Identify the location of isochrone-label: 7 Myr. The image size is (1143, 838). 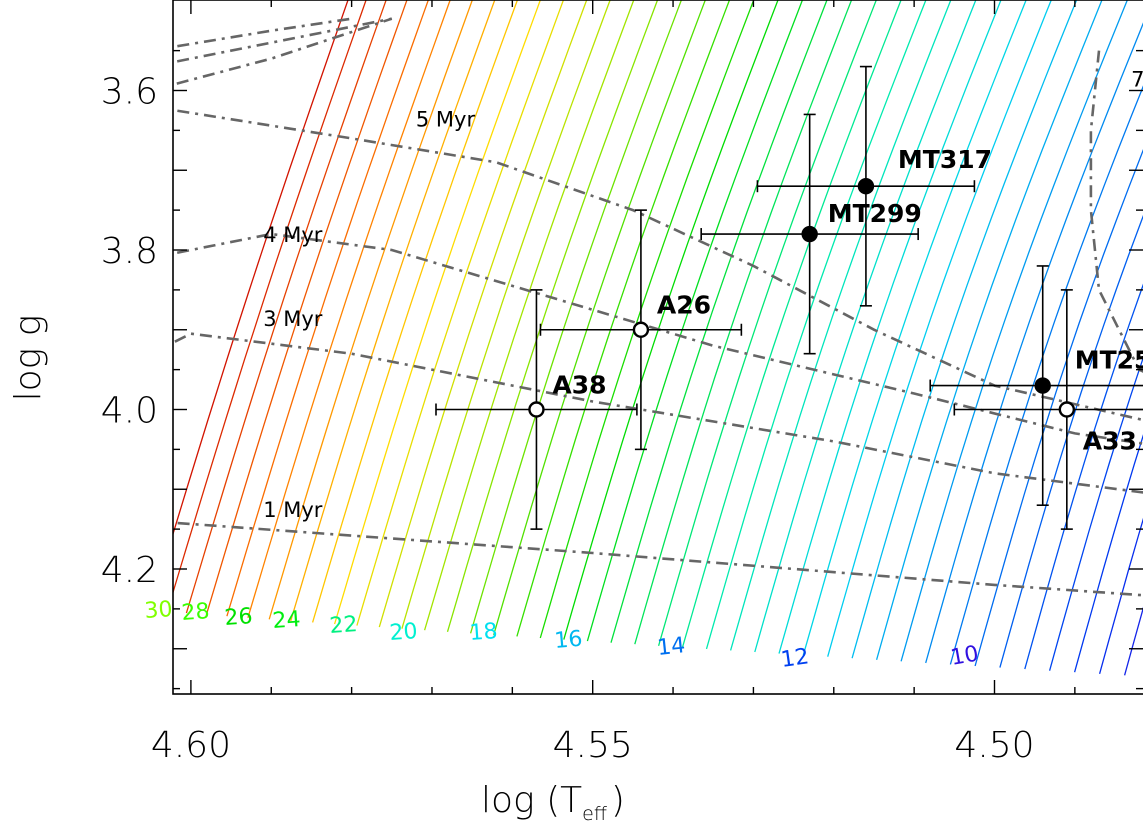
(1137, 80).